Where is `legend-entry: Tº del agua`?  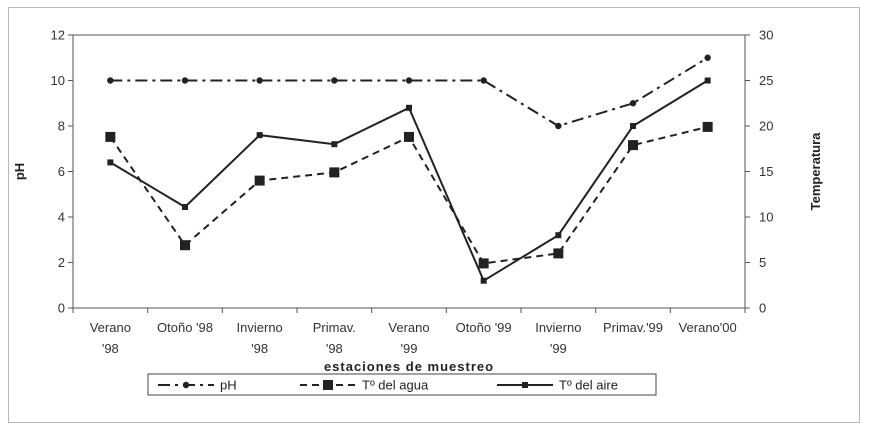
legend-entry: Tº del agua is located at coordinates (364, 385).